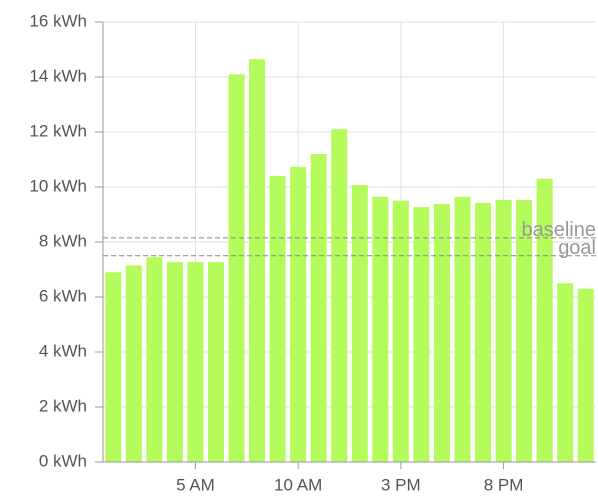  I want to click on y-tick-label: 6 kWh, so click(63, 295).